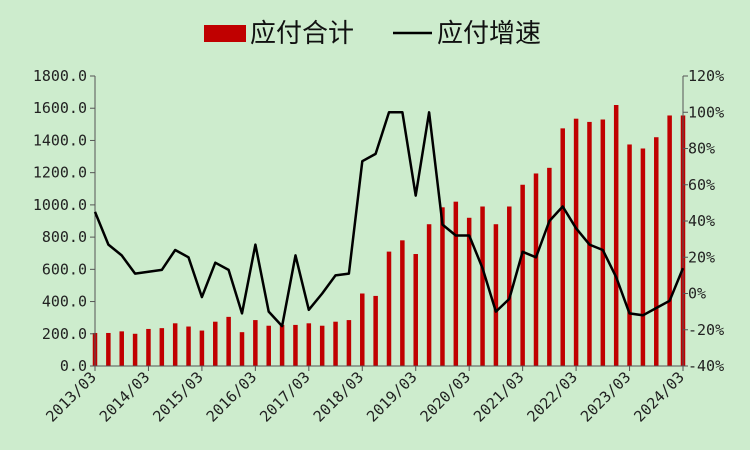  What do you see at coordinates (669, 240) in the screenshot?
I see `bar-2023Q4` at bounding box center [669, 240].